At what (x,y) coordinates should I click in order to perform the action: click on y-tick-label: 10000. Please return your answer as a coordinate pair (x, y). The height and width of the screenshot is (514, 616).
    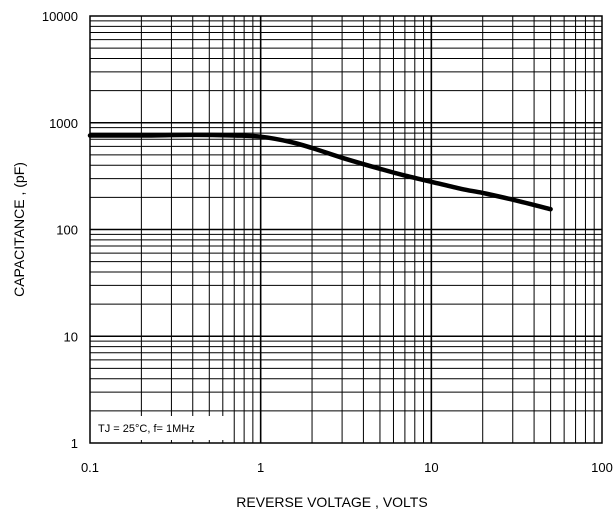
    Looking at the image, I should click on (60, 16).